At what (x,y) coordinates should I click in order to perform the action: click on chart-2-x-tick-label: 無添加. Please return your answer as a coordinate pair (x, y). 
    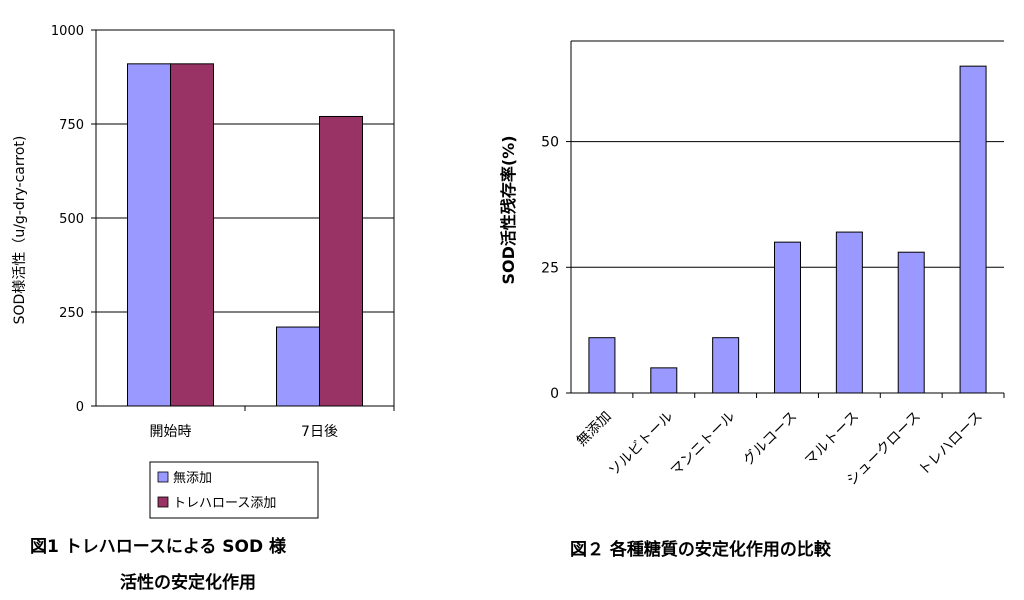
    Looking at the image, I should click on (594, 429).